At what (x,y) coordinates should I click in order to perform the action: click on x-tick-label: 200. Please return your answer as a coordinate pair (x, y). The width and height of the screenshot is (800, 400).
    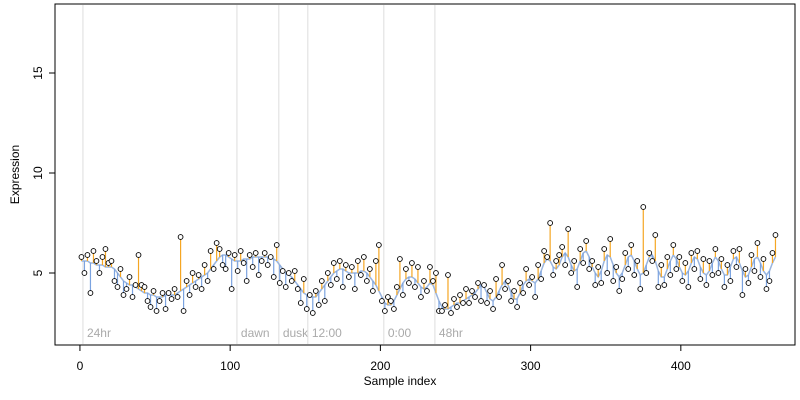
    Looking at the image, I should click on (380, 366).